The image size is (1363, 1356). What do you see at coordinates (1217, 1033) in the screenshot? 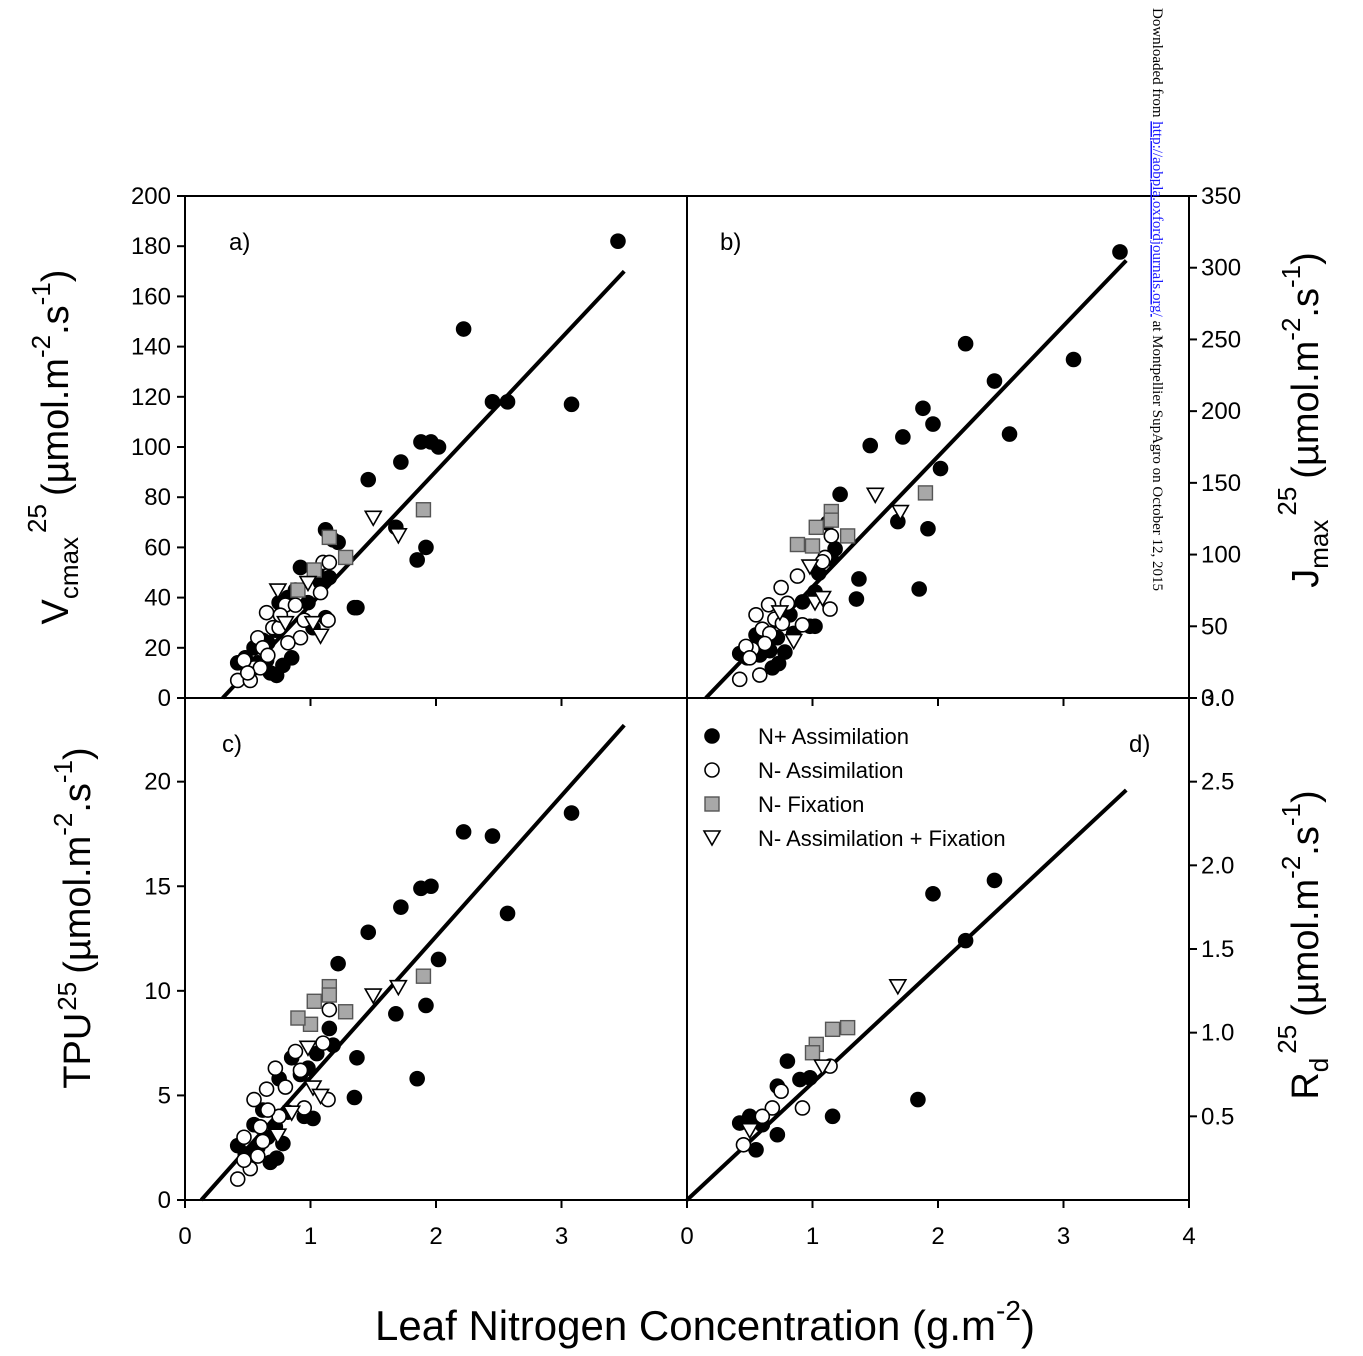
I see `y-tick-label-d: 1.0` at bounding box center [1217, 1033].